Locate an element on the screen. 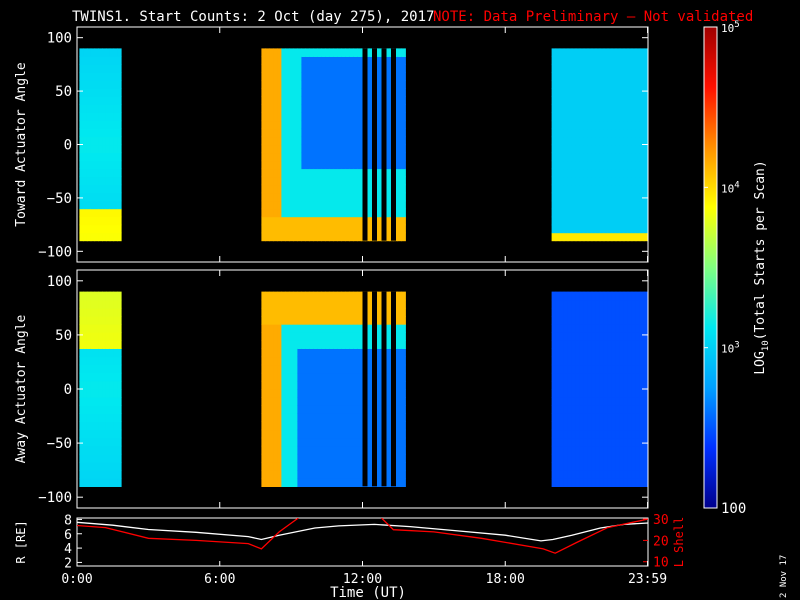 This screenshot has width=800, height=600. x-tick-label: 0:00 is located at coordinates (76, 579).